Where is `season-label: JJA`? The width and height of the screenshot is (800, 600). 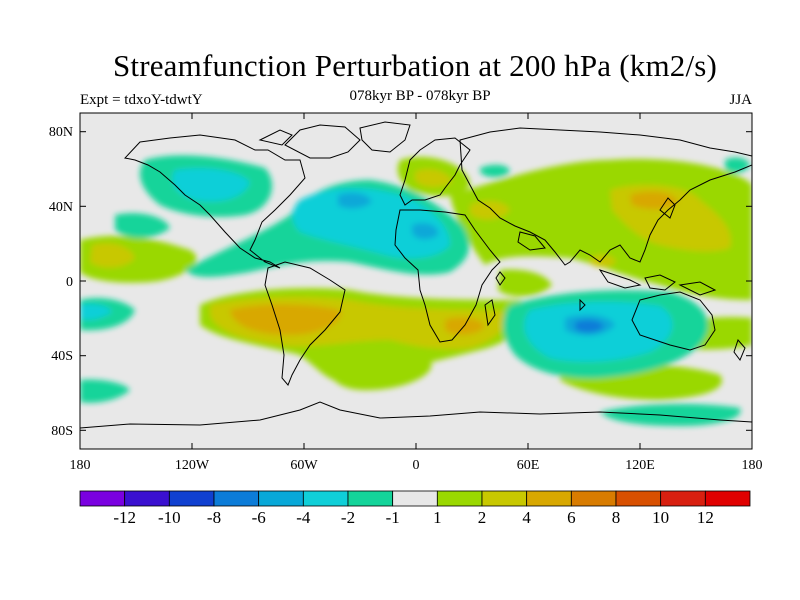 season-label: JJA is located at coordinates (740, 100).